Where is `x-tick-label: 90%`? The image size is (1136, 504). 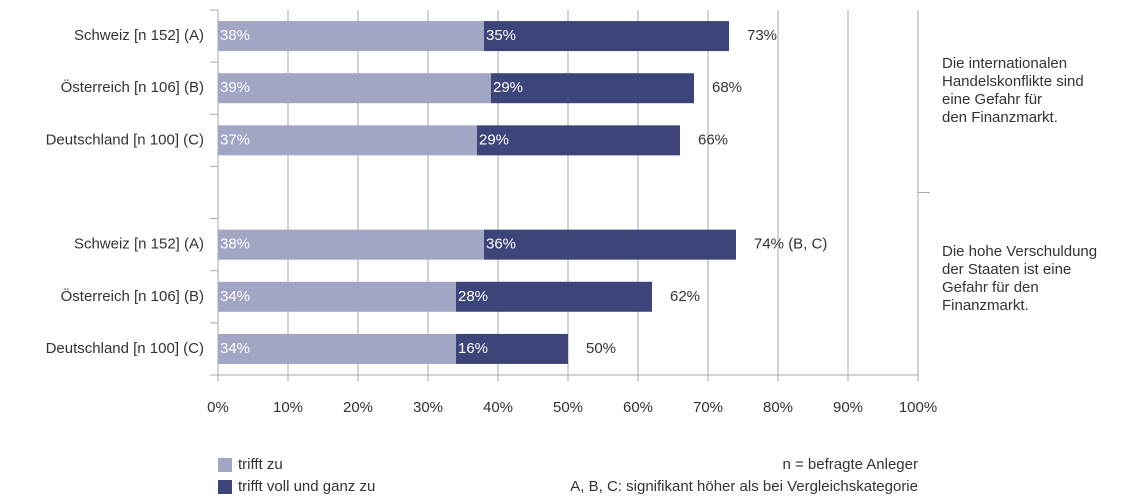
x-tick-label: 90% is located at coordinates (848, 407).